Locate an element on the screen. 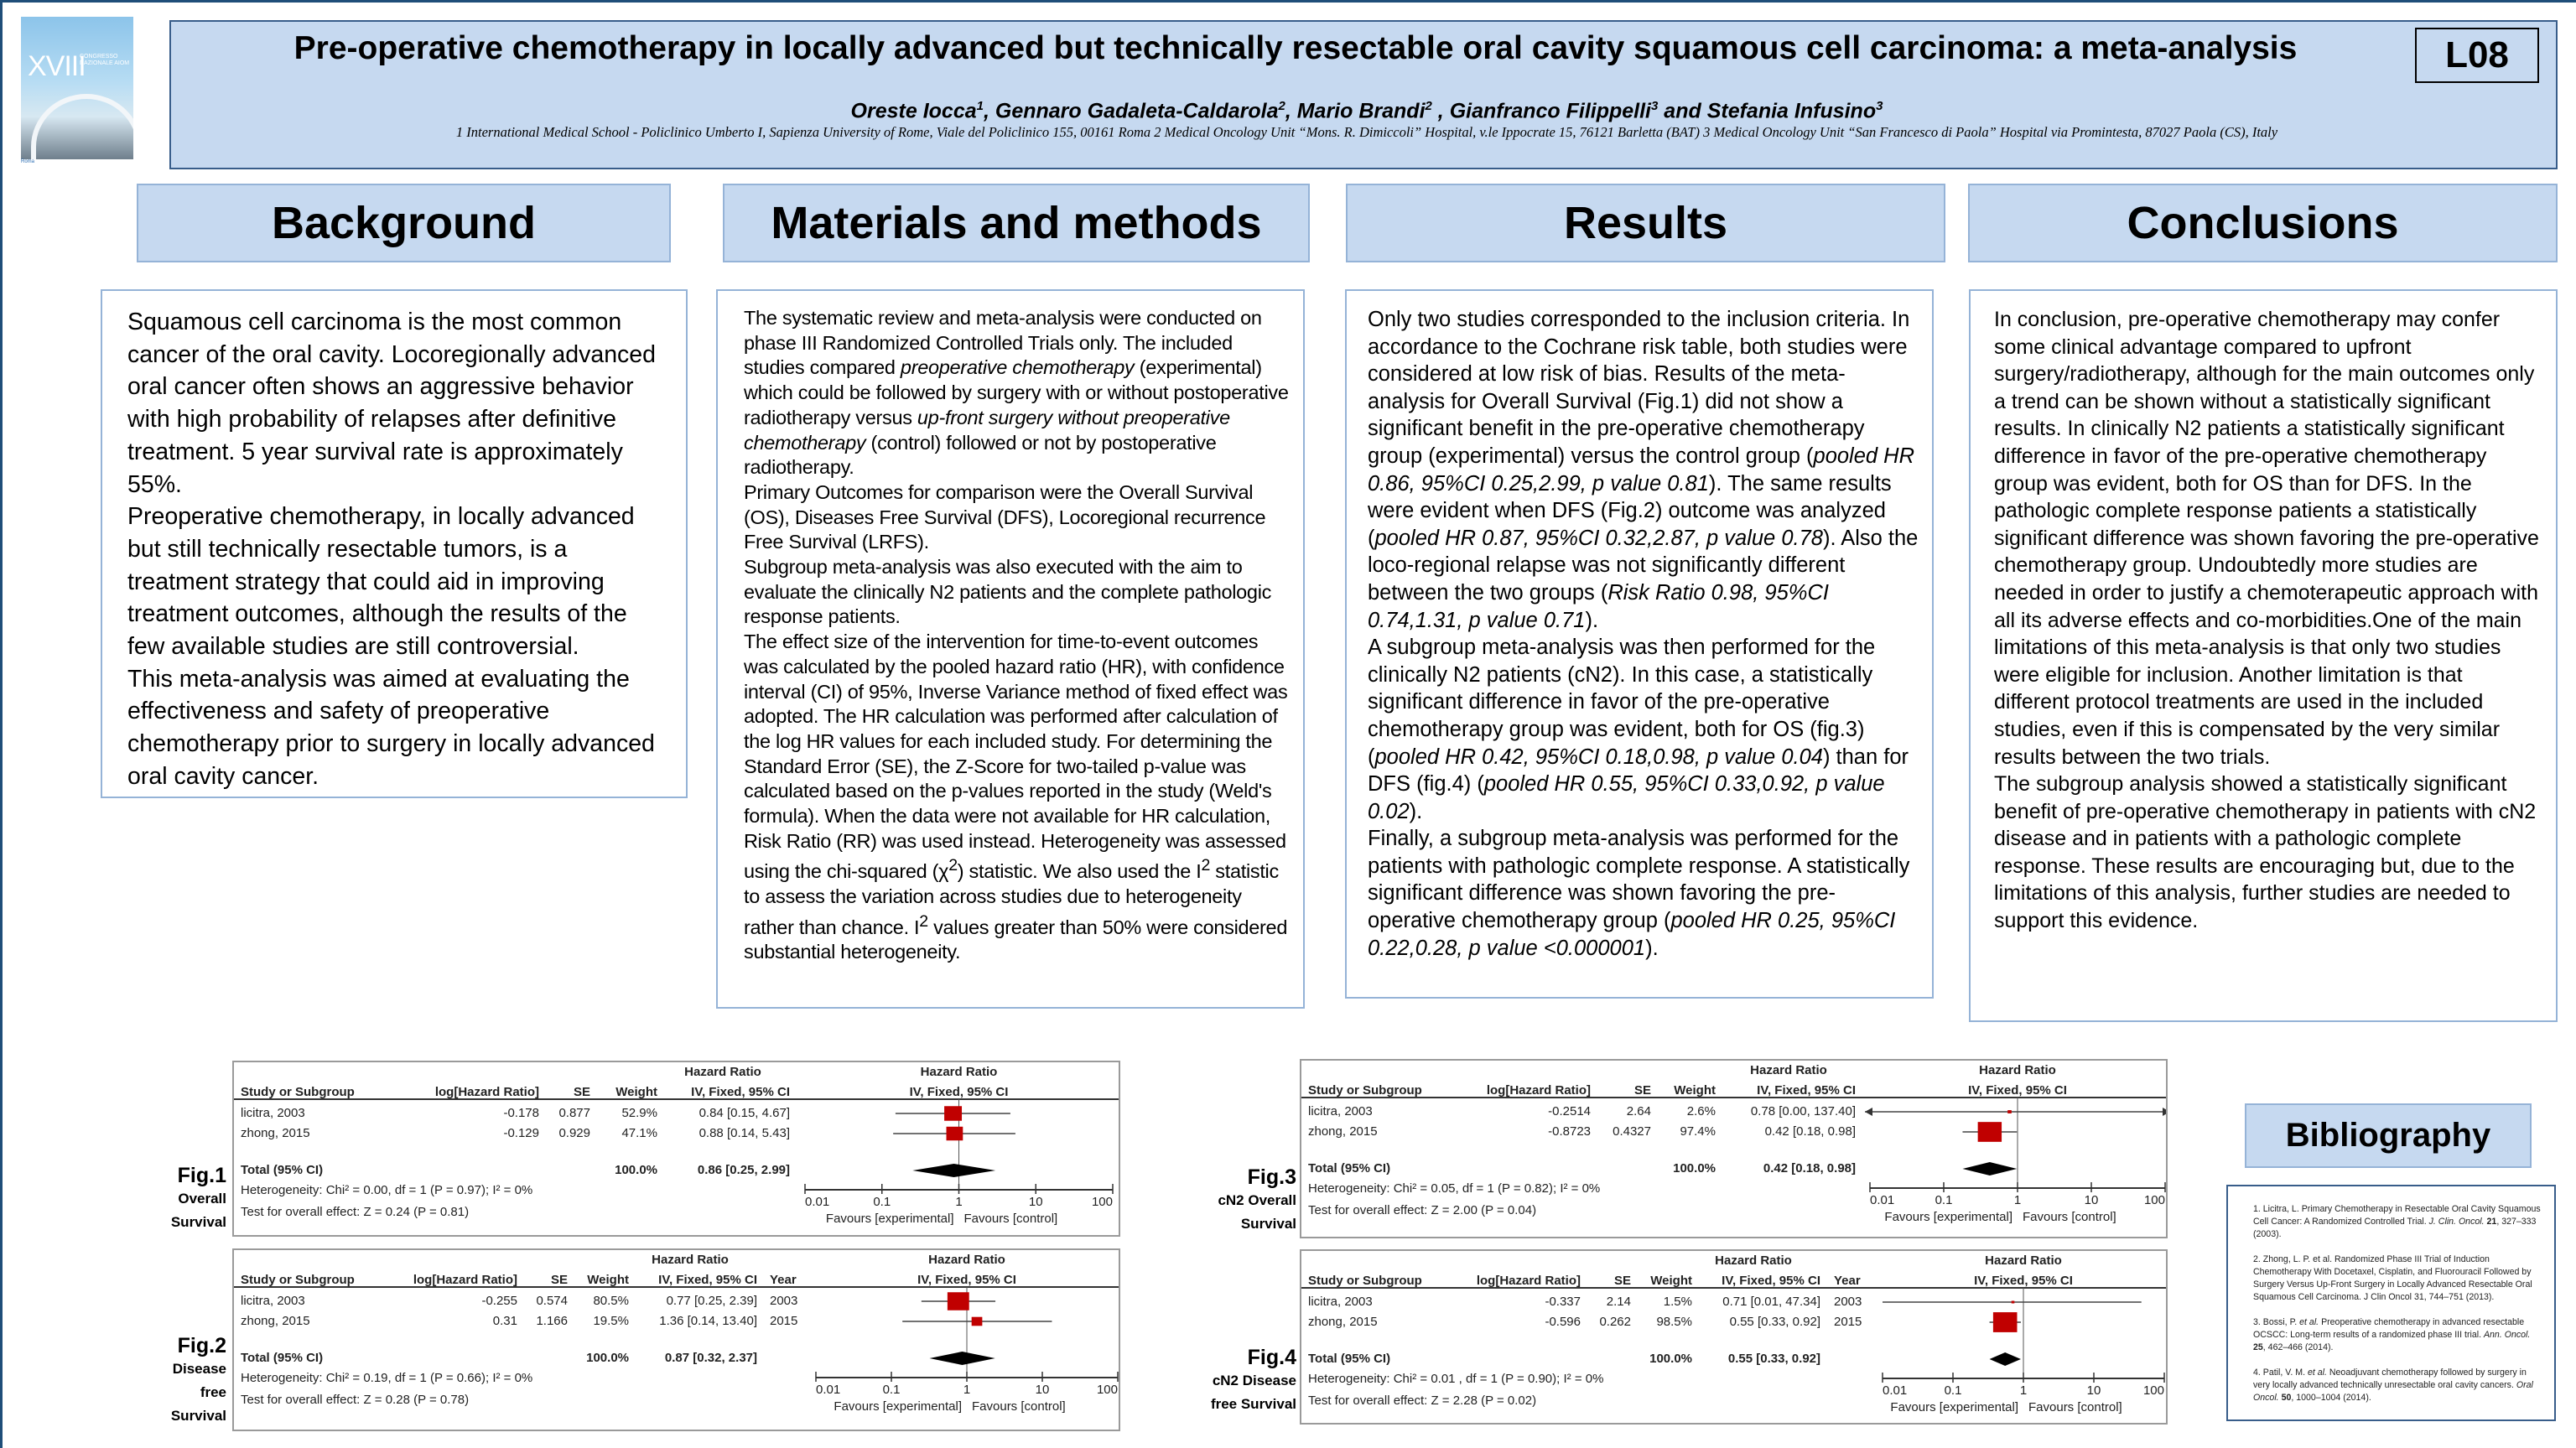 This screenshot has width=2576, height=1448. study-ci: 0.77 [0.25, 2.39] is located at coordinates (712, 1301).